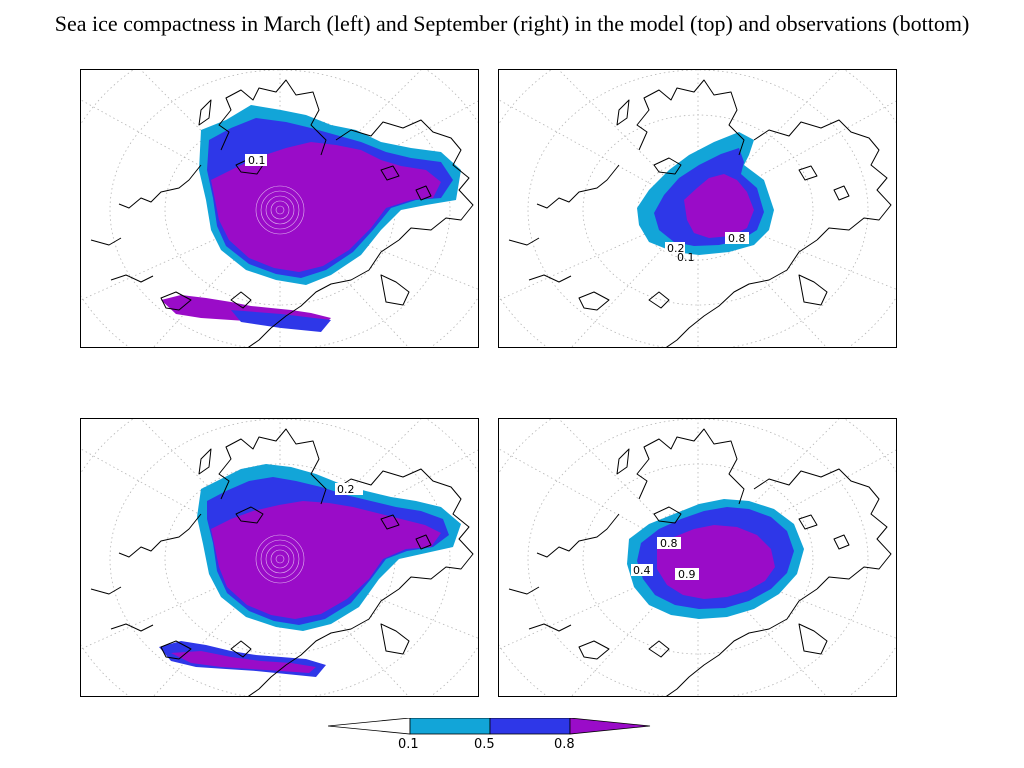 The height and width of the screenshot is (768, 1024). I want to click on map-model-september: 0.8 0.2 0.1, so click(697, 208).